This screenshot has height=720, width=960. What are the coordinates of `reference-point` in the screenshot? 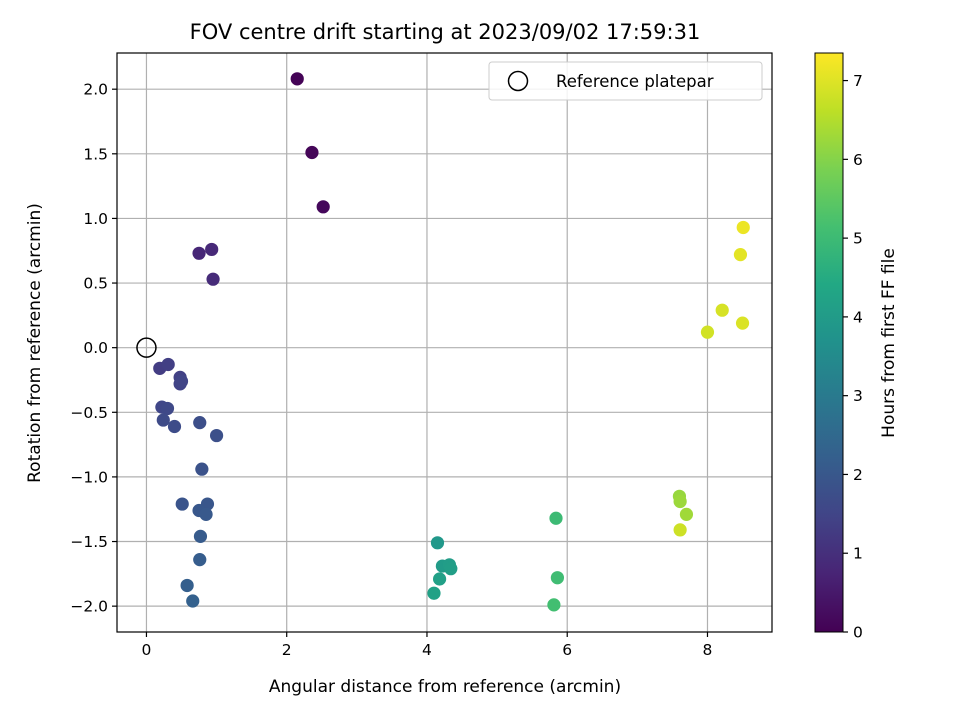 It's located at (146, 347).